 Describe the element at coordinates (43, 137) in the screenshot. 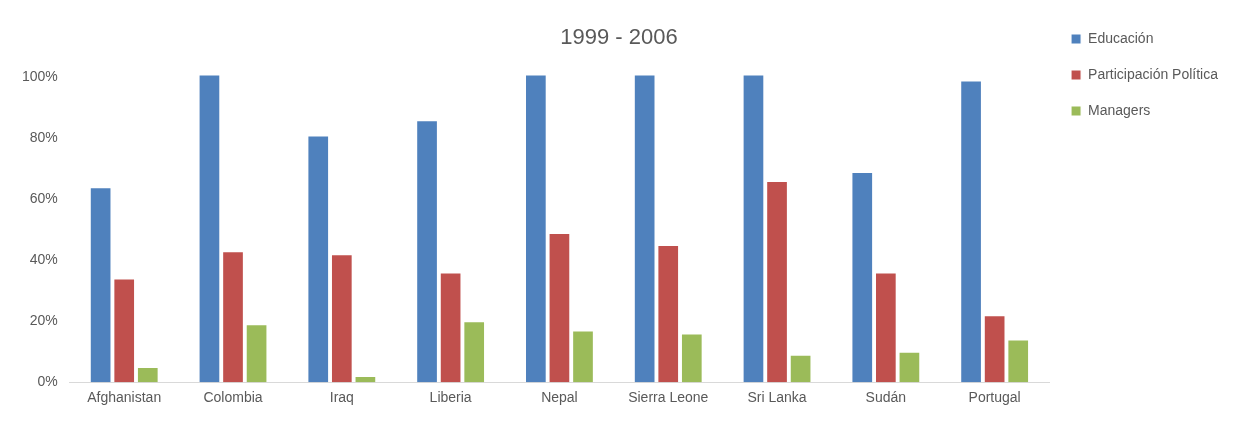

I see `y-tick-label: 80%` at that location.